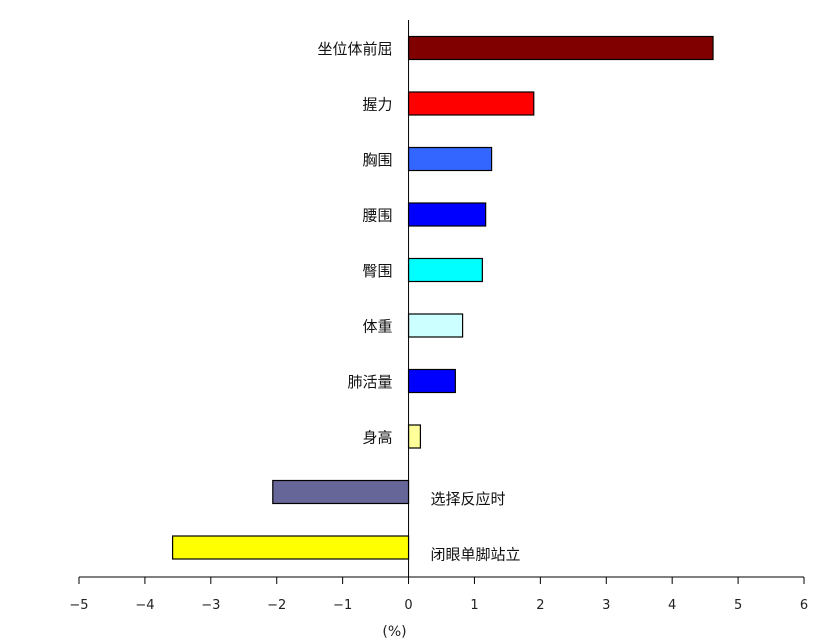  Describe the element at coordinates (476, 555) in the screenshot. I see `category-label-9: 闭眼单脚站立` at that location.